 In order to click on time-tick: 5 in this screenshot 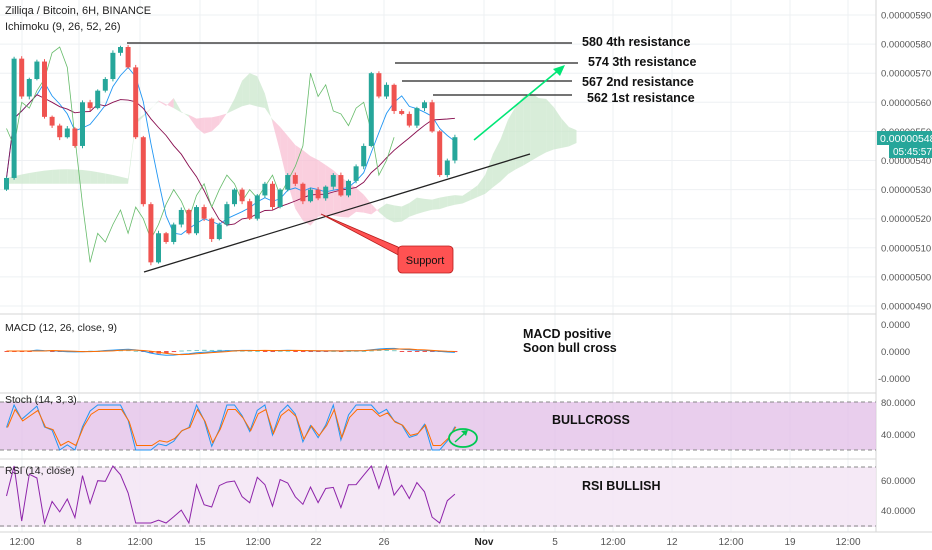, I will do `click(555, 542)`.